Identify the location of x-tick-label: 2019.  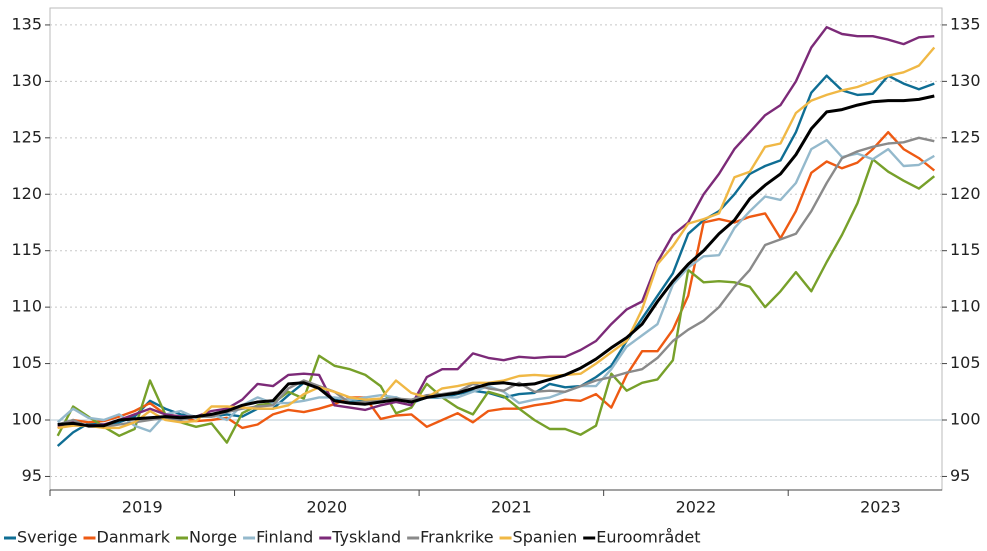
(142, 507).